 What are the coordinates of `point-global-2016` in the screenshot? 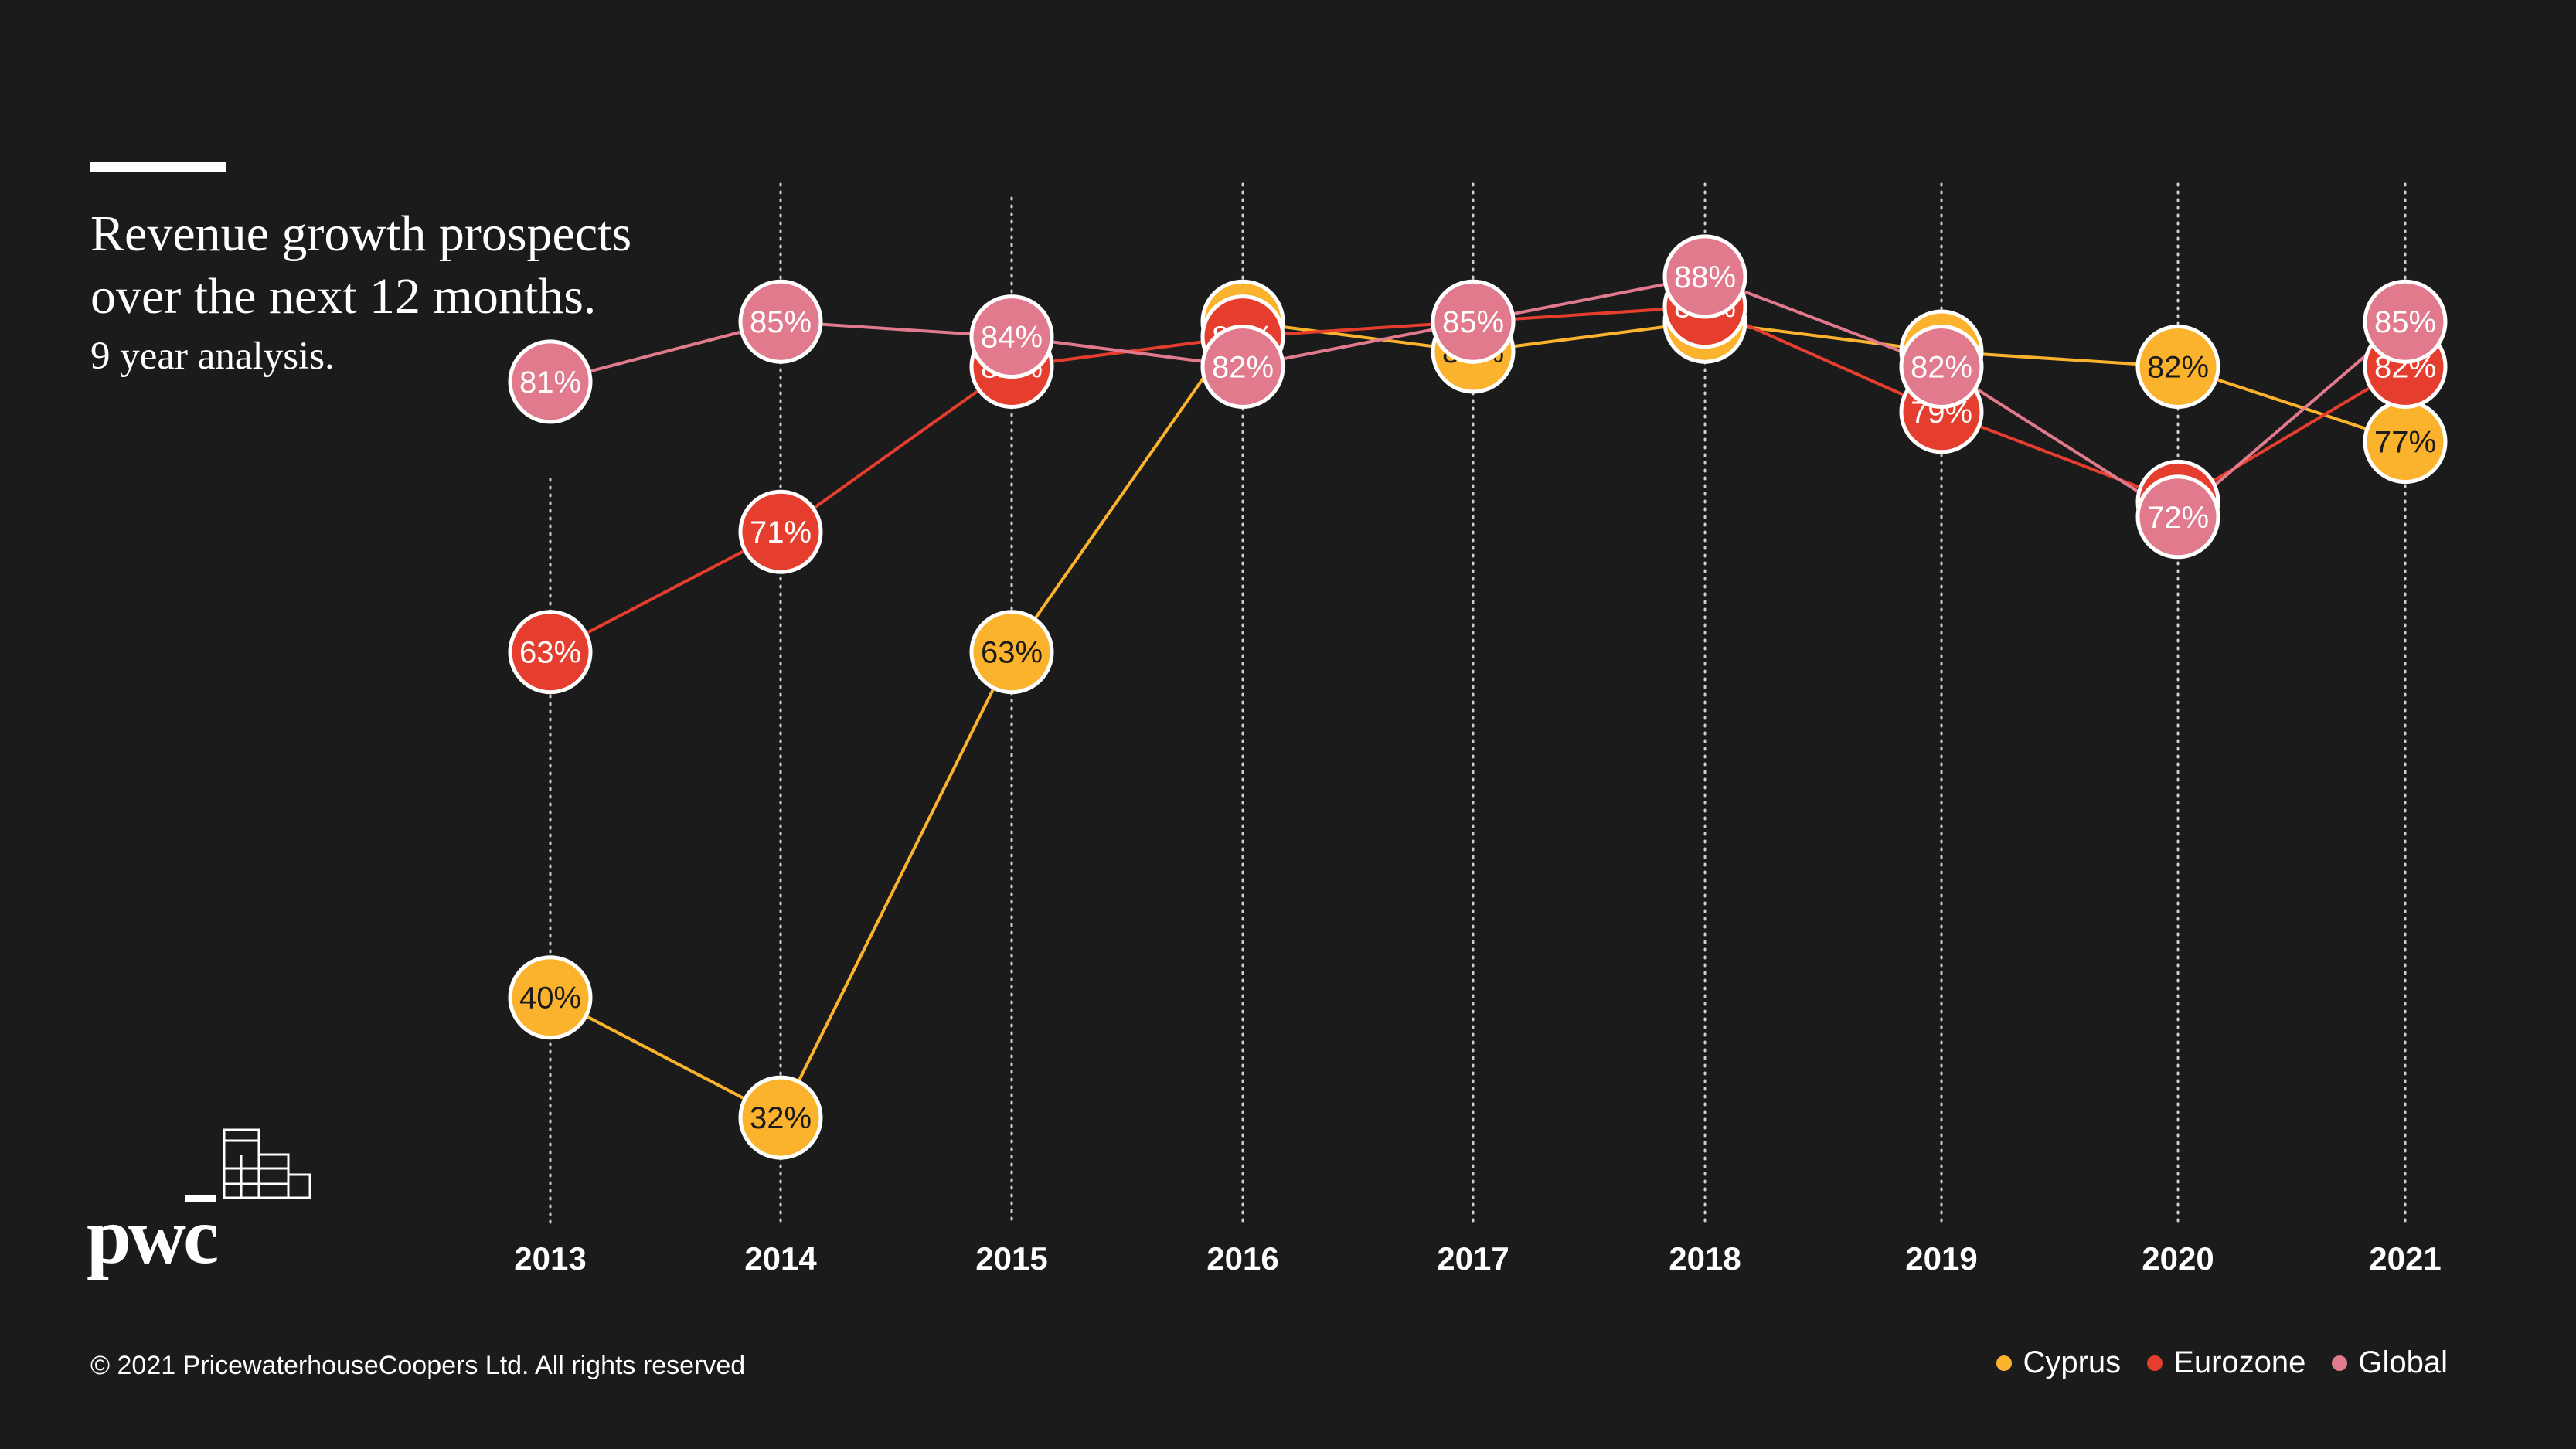 It's located at (1242, 367).